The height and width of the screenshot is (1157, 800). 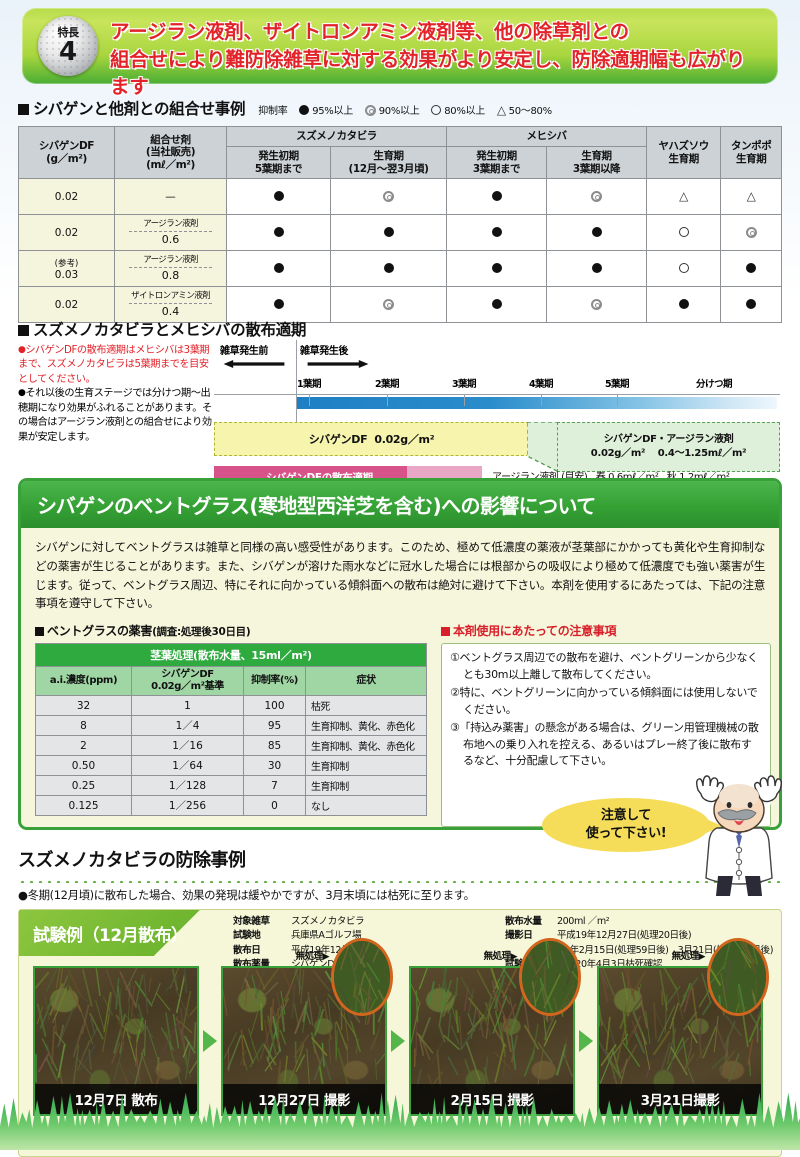 What do you see at coordinates (274, 706) in the screenshot?
I see `cell-rate: 100` at bounding box center [274, 706].